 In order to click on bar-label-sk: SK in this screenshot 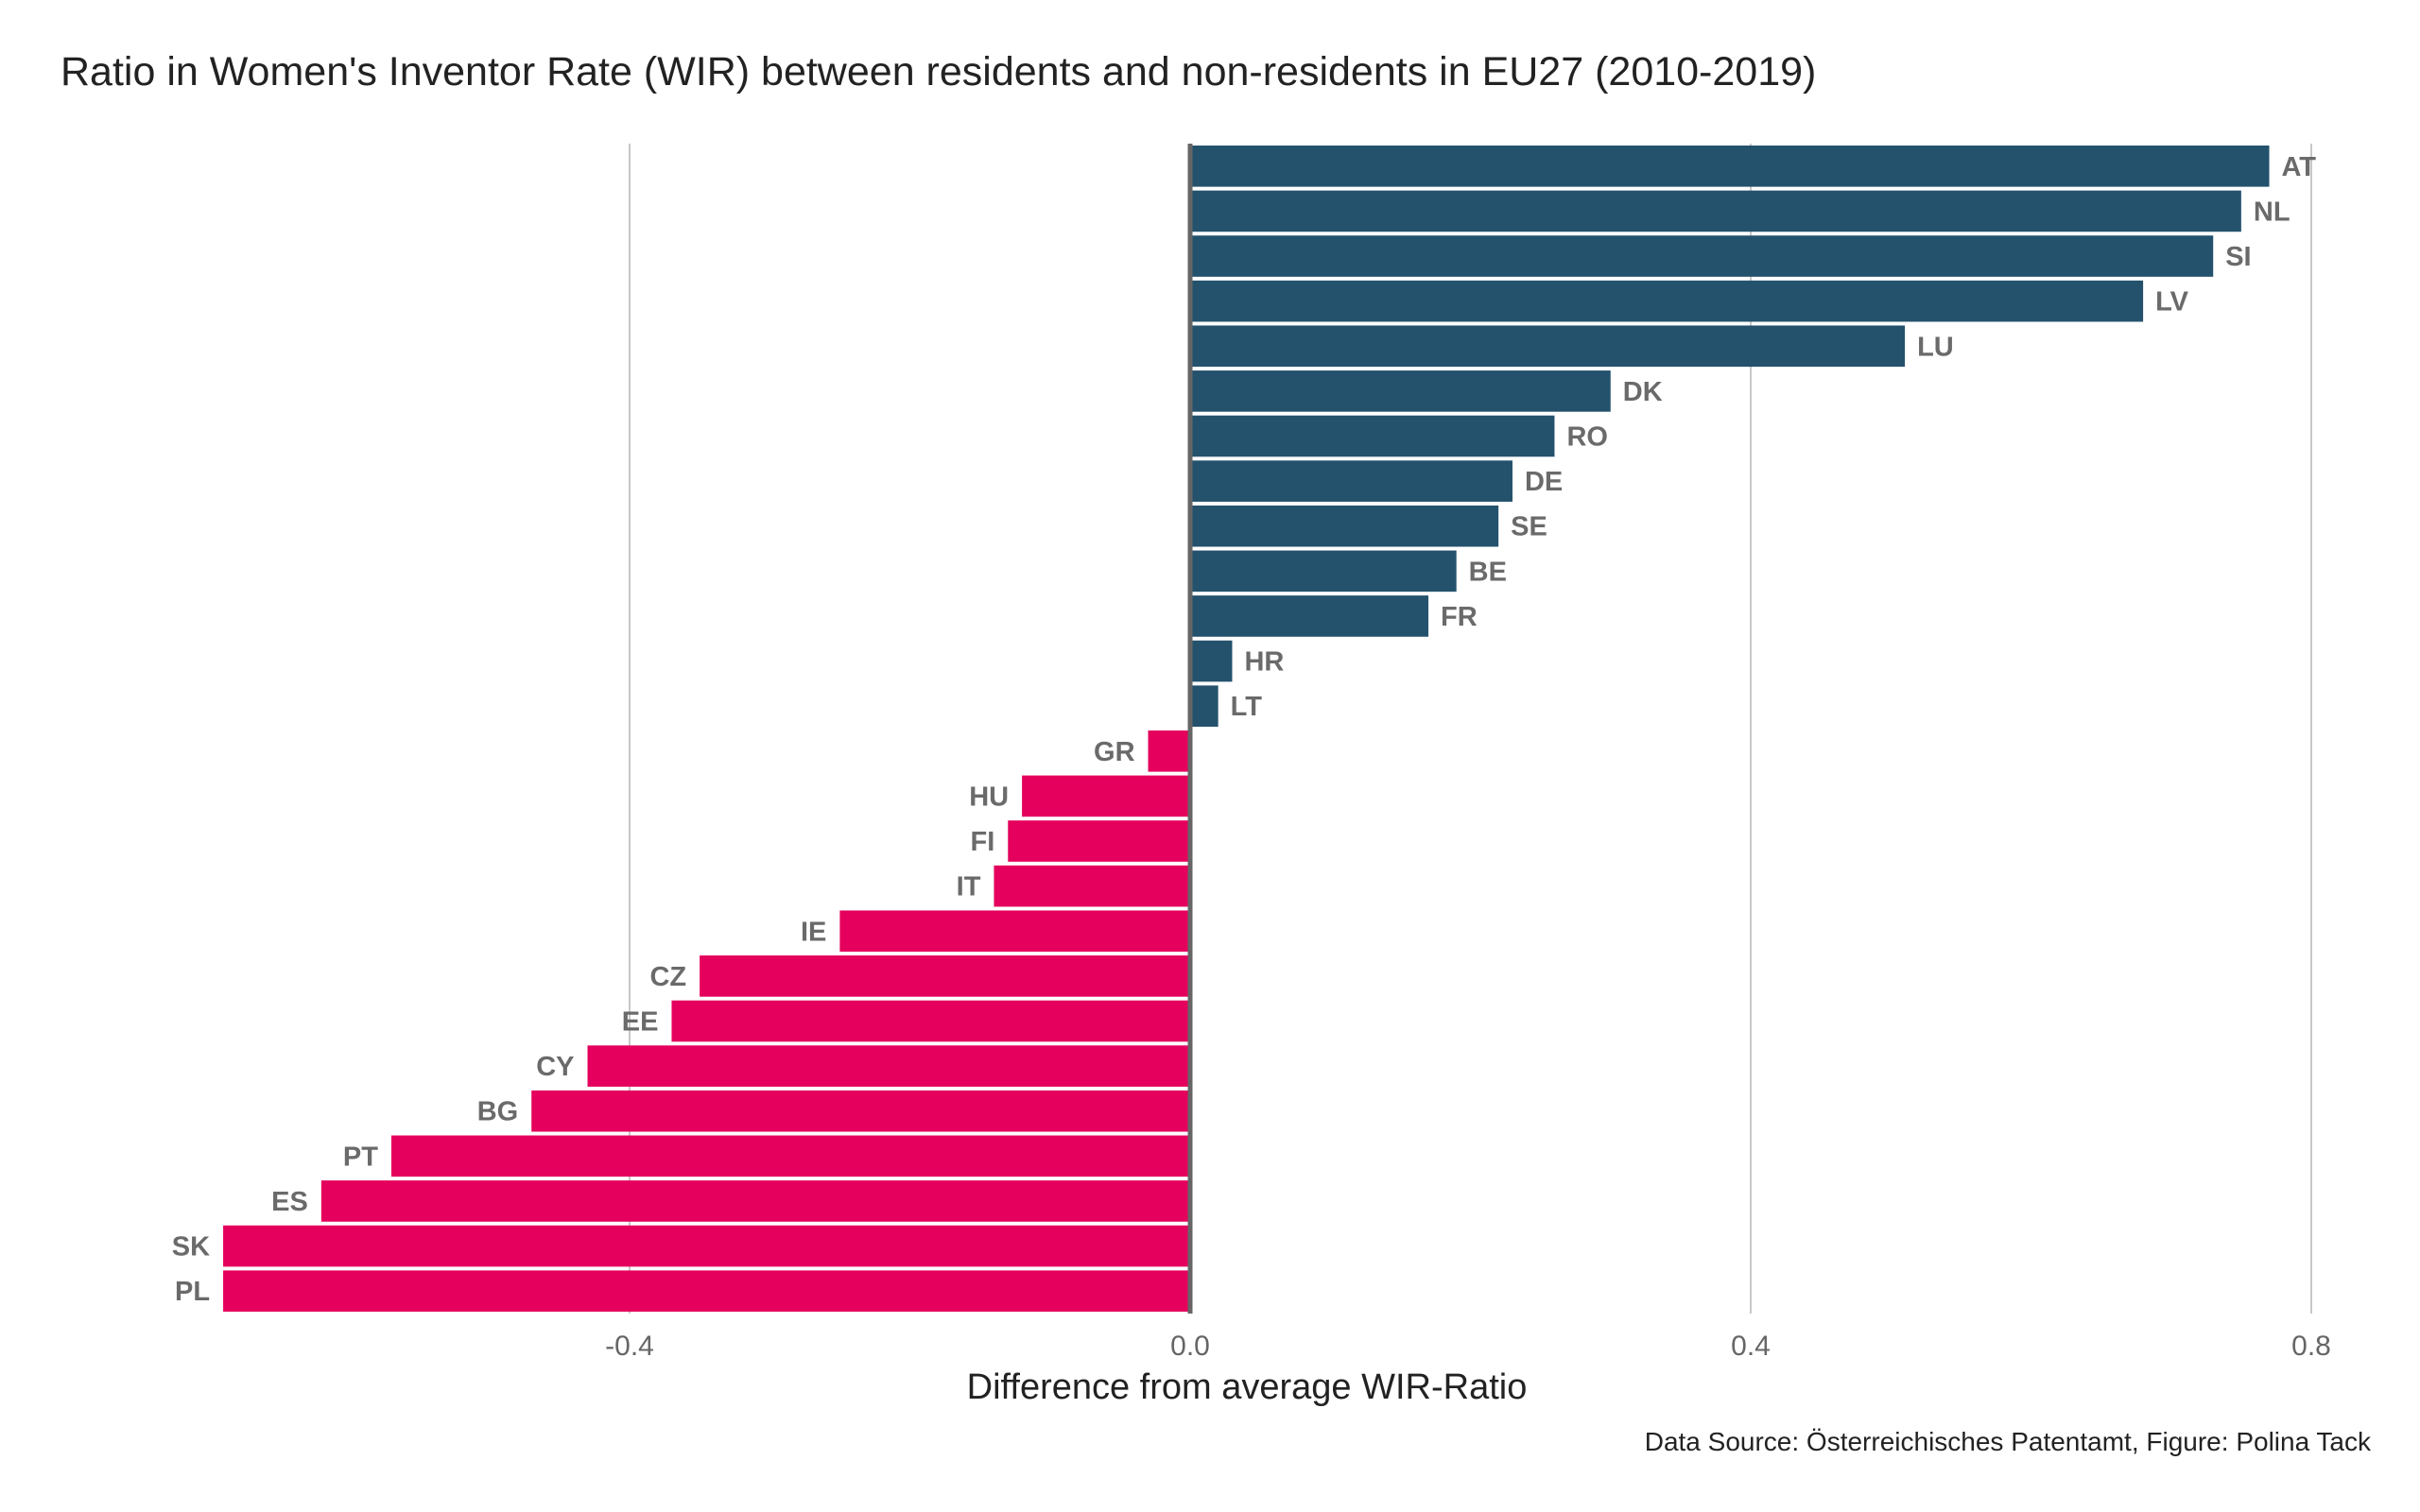, I will do `click(191, 1247)`.